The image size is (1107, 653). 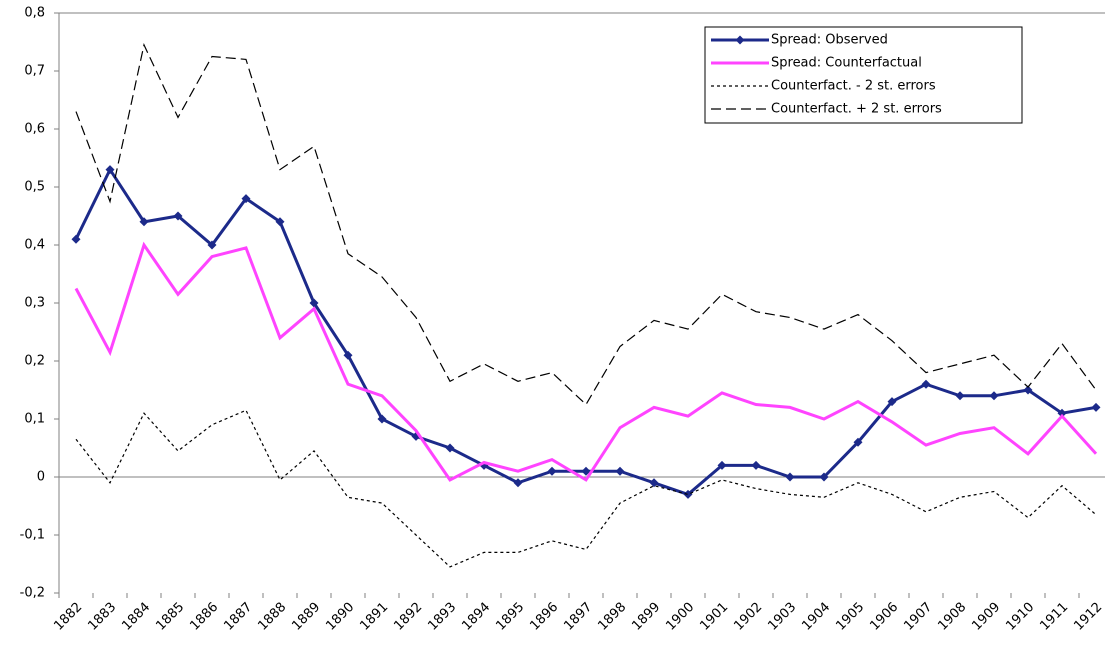 I want to click on x-tick-label: 1886, so click(x=204, y=617).